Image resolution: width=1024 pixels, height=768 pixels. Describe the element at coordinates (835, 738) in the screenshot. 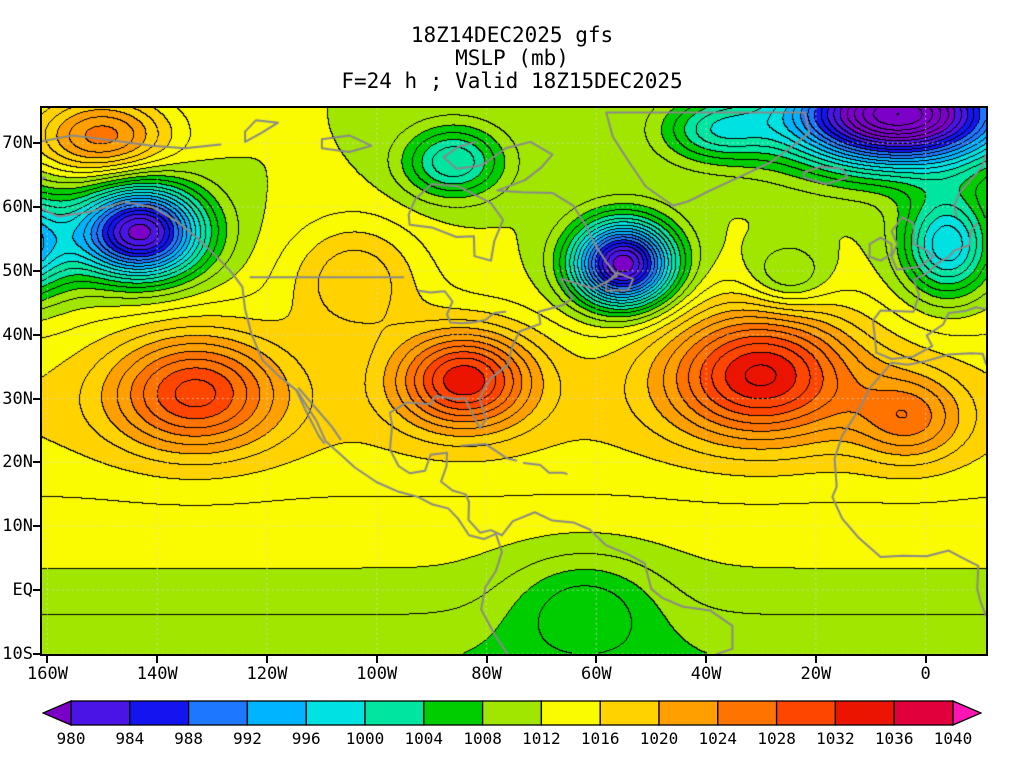

I see `colorbar-label: 1032` at that location.